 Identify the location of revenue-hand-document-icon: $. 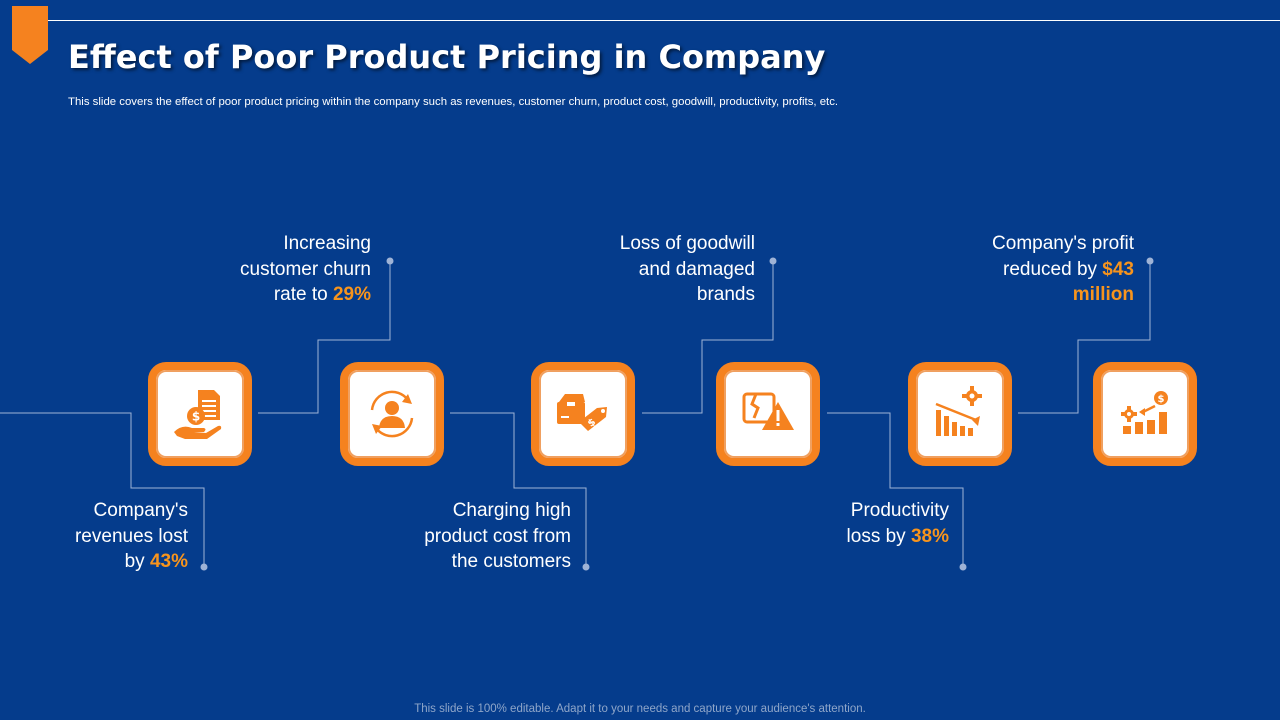
(198, 414).